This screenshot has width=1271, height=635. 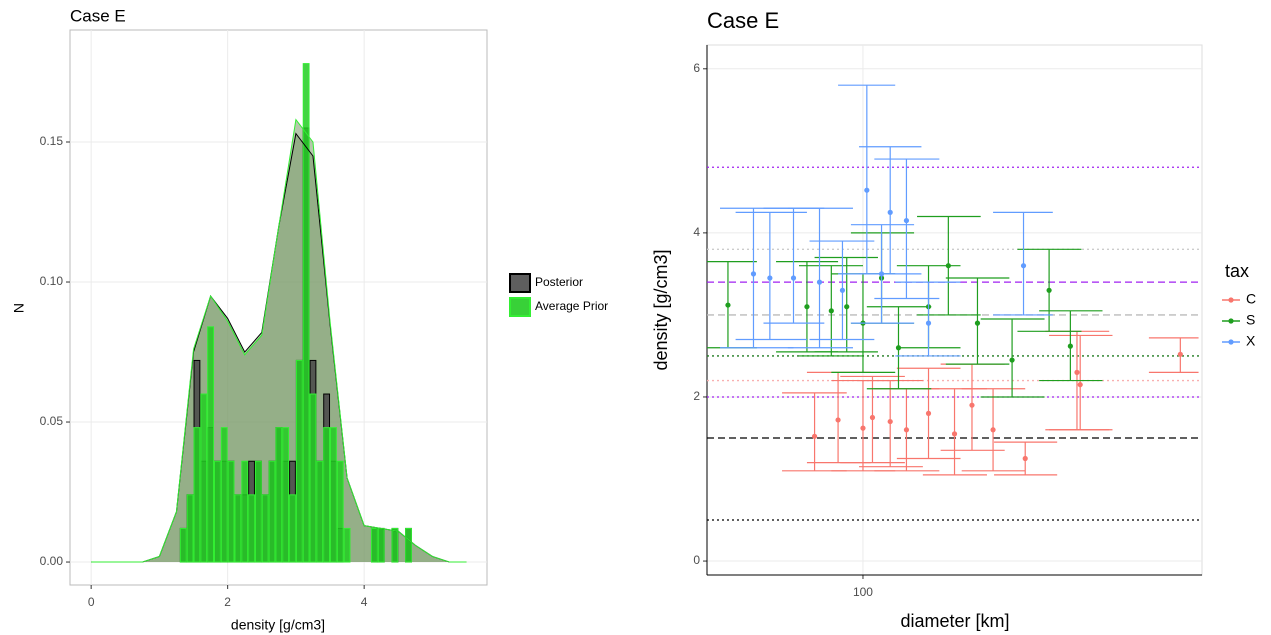 What do you see at coordinates (696, 232) in the screenshot?
I see `y-tick-label: 4` at bounding box center [696, 232].